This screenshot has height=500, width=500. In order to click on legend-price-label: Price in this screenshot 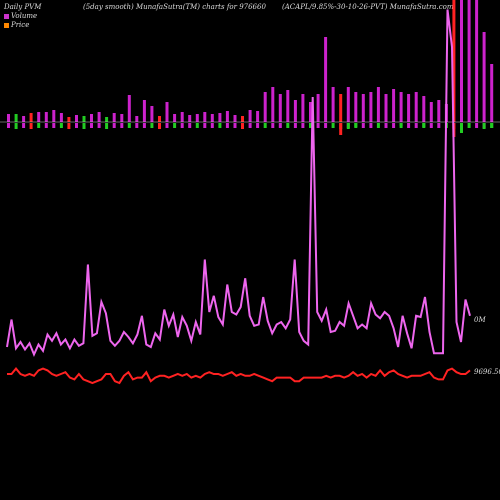, I will do `click(20, 25)`.